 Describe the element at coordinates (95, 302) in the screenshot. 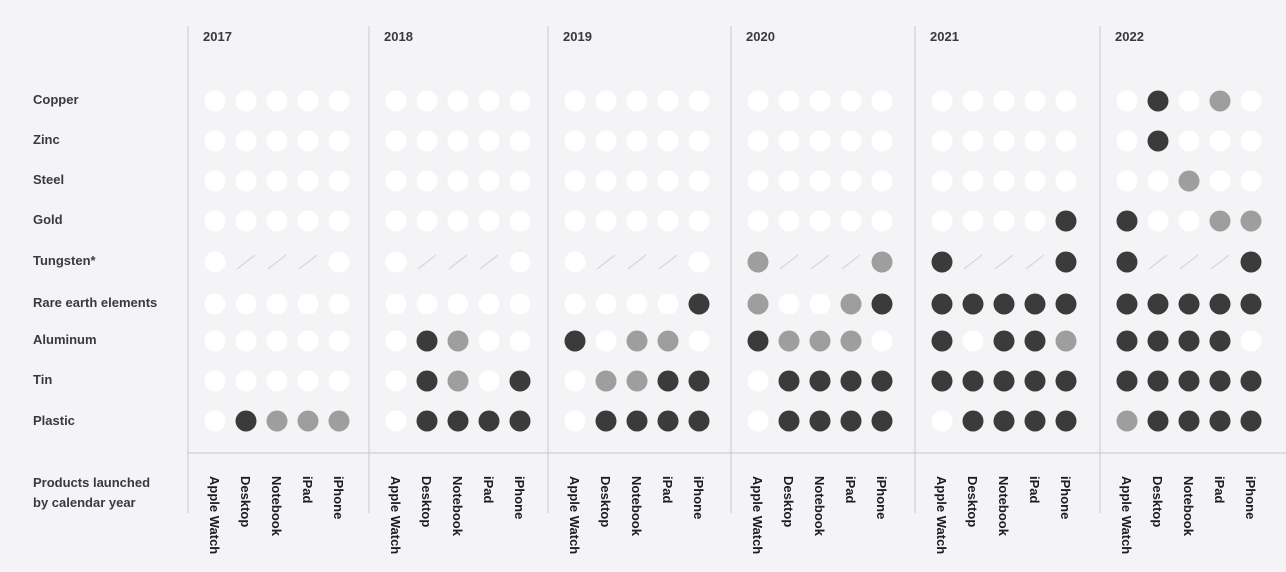

I see `material-label: Rare earth elements` at that location.